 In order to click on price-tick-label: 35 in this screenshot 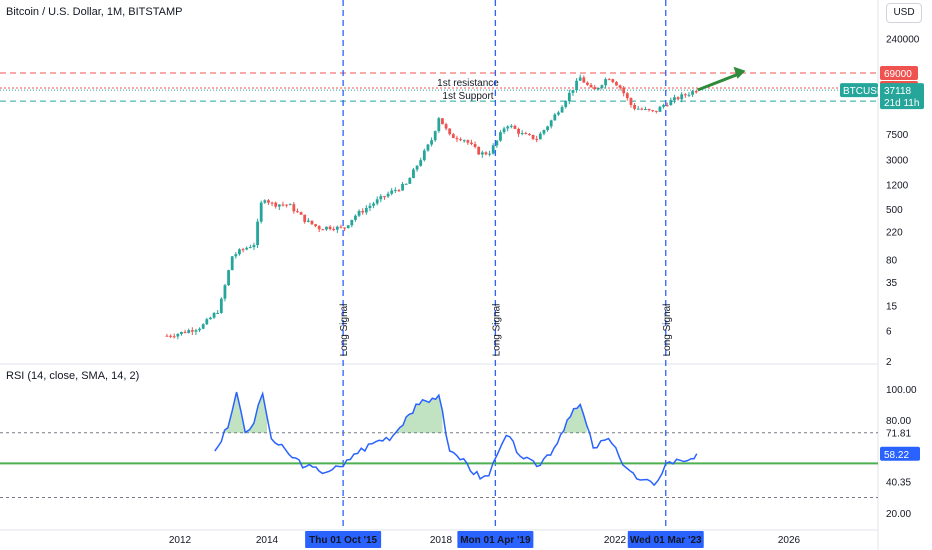, I will do `click(892, 283)`.